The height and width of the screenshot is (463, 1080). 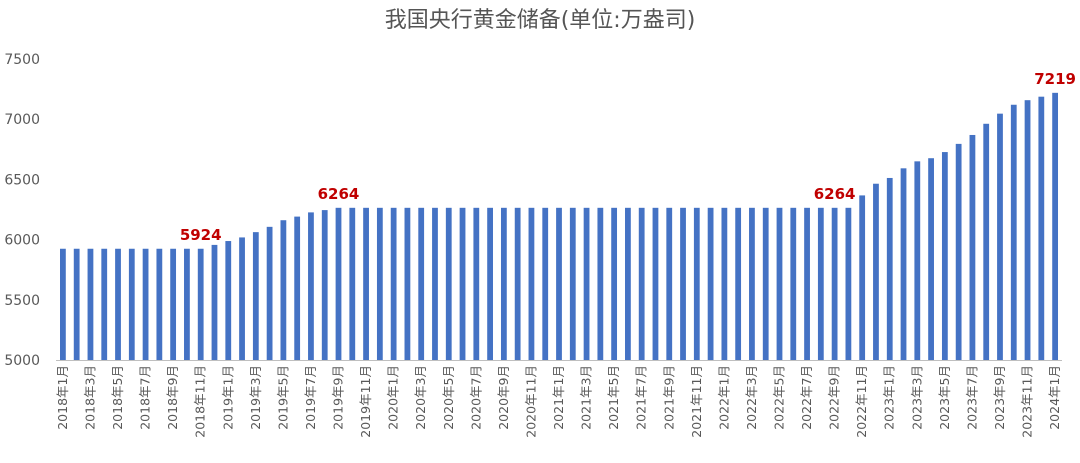 I want to click on x-tick-label: 2022年7月, so click(x=806, y=397).